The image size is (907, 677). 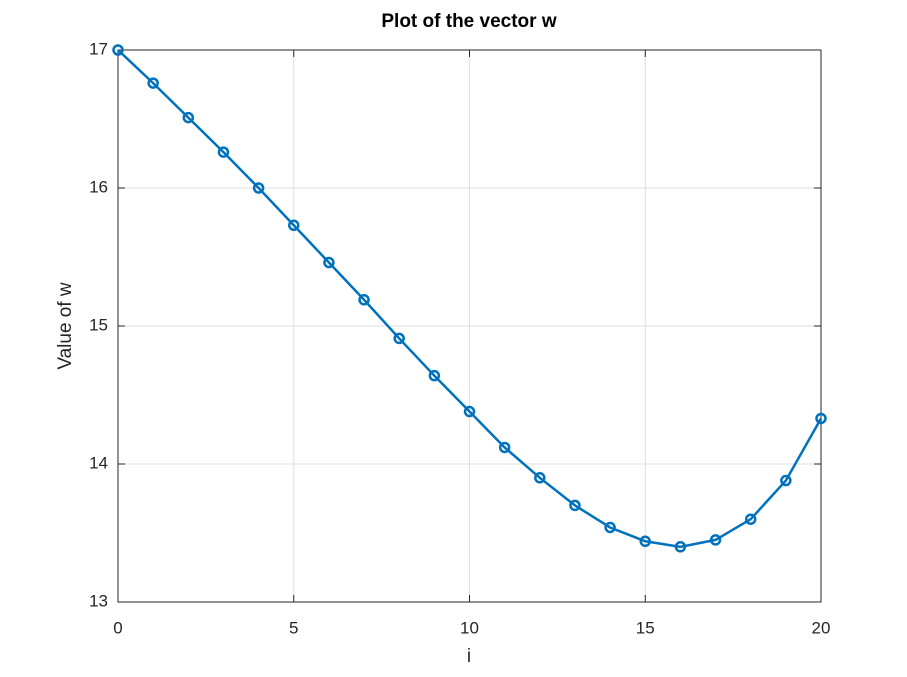 I want to click on y-axis-label: Value of w, so click(x=65, y=326).